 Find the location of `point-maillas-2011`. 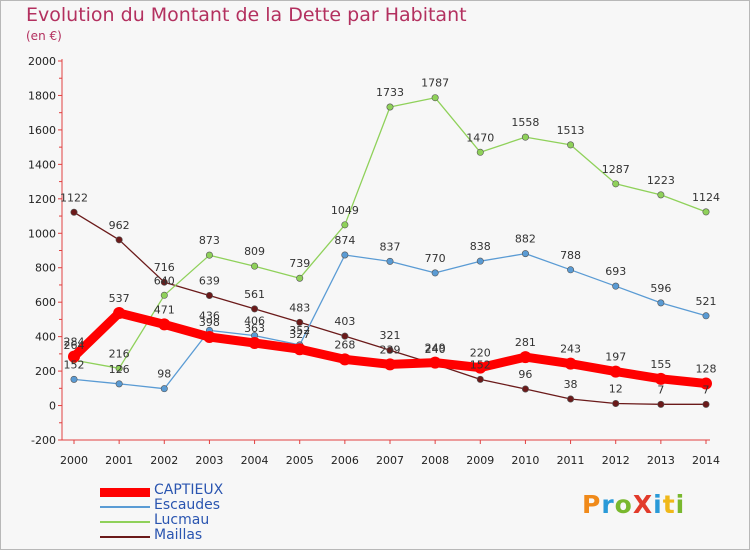

point-maillas-2011 is located at coordinates (571, 399).